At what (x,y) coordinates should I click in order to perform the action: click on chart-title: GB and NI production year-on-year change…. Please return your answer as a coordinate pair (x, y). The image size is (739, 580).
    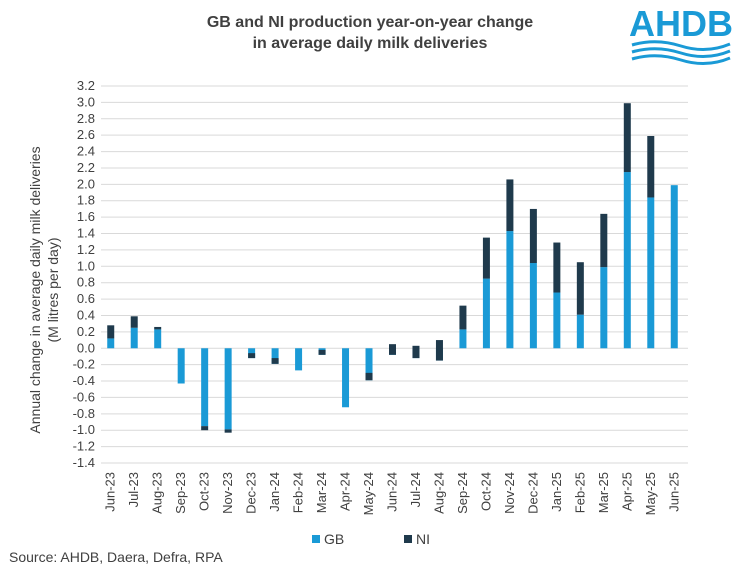
    Looking at the image, I should click on (370, 33).